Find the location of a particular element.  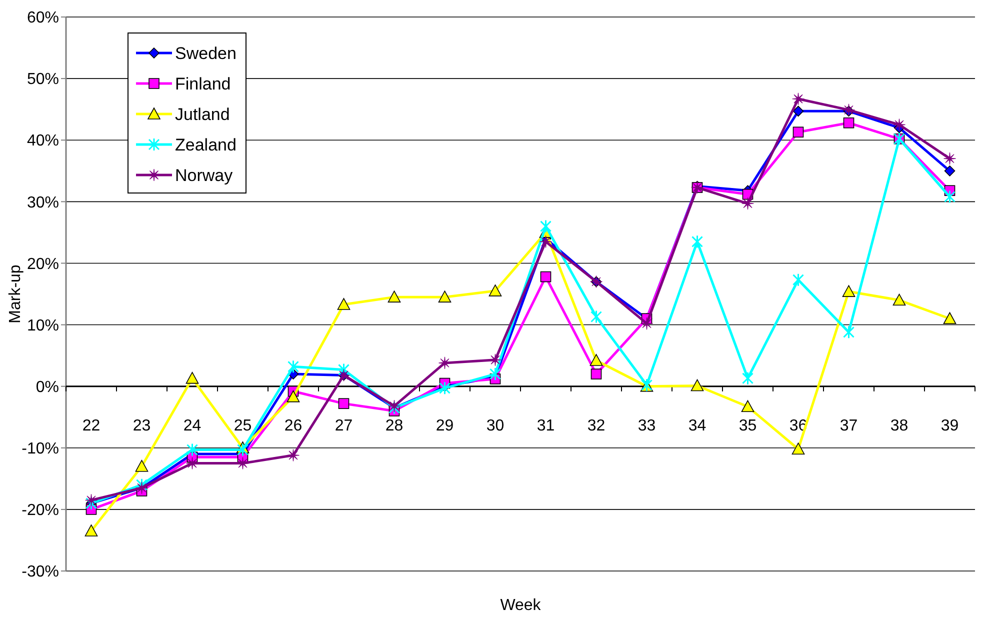

x-axis-title: Week is located at coordinates (521, 605).